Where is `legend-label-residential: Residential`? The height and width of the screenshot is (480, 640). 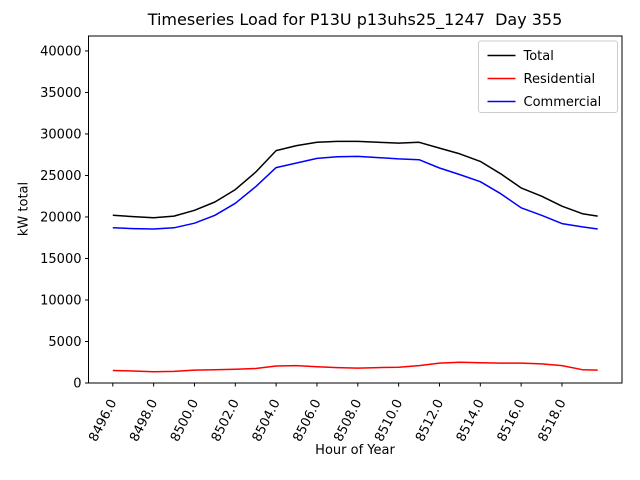
legend-label-residential: Residential is located at coordinates (560, 79).